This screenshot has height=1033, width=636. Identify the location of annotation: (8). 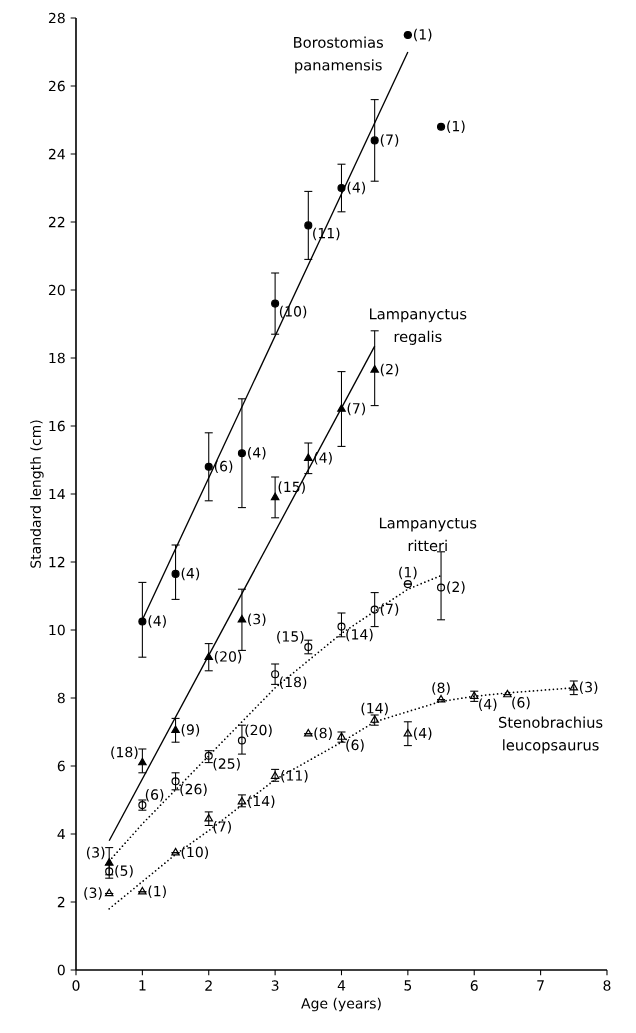
(441, 688).